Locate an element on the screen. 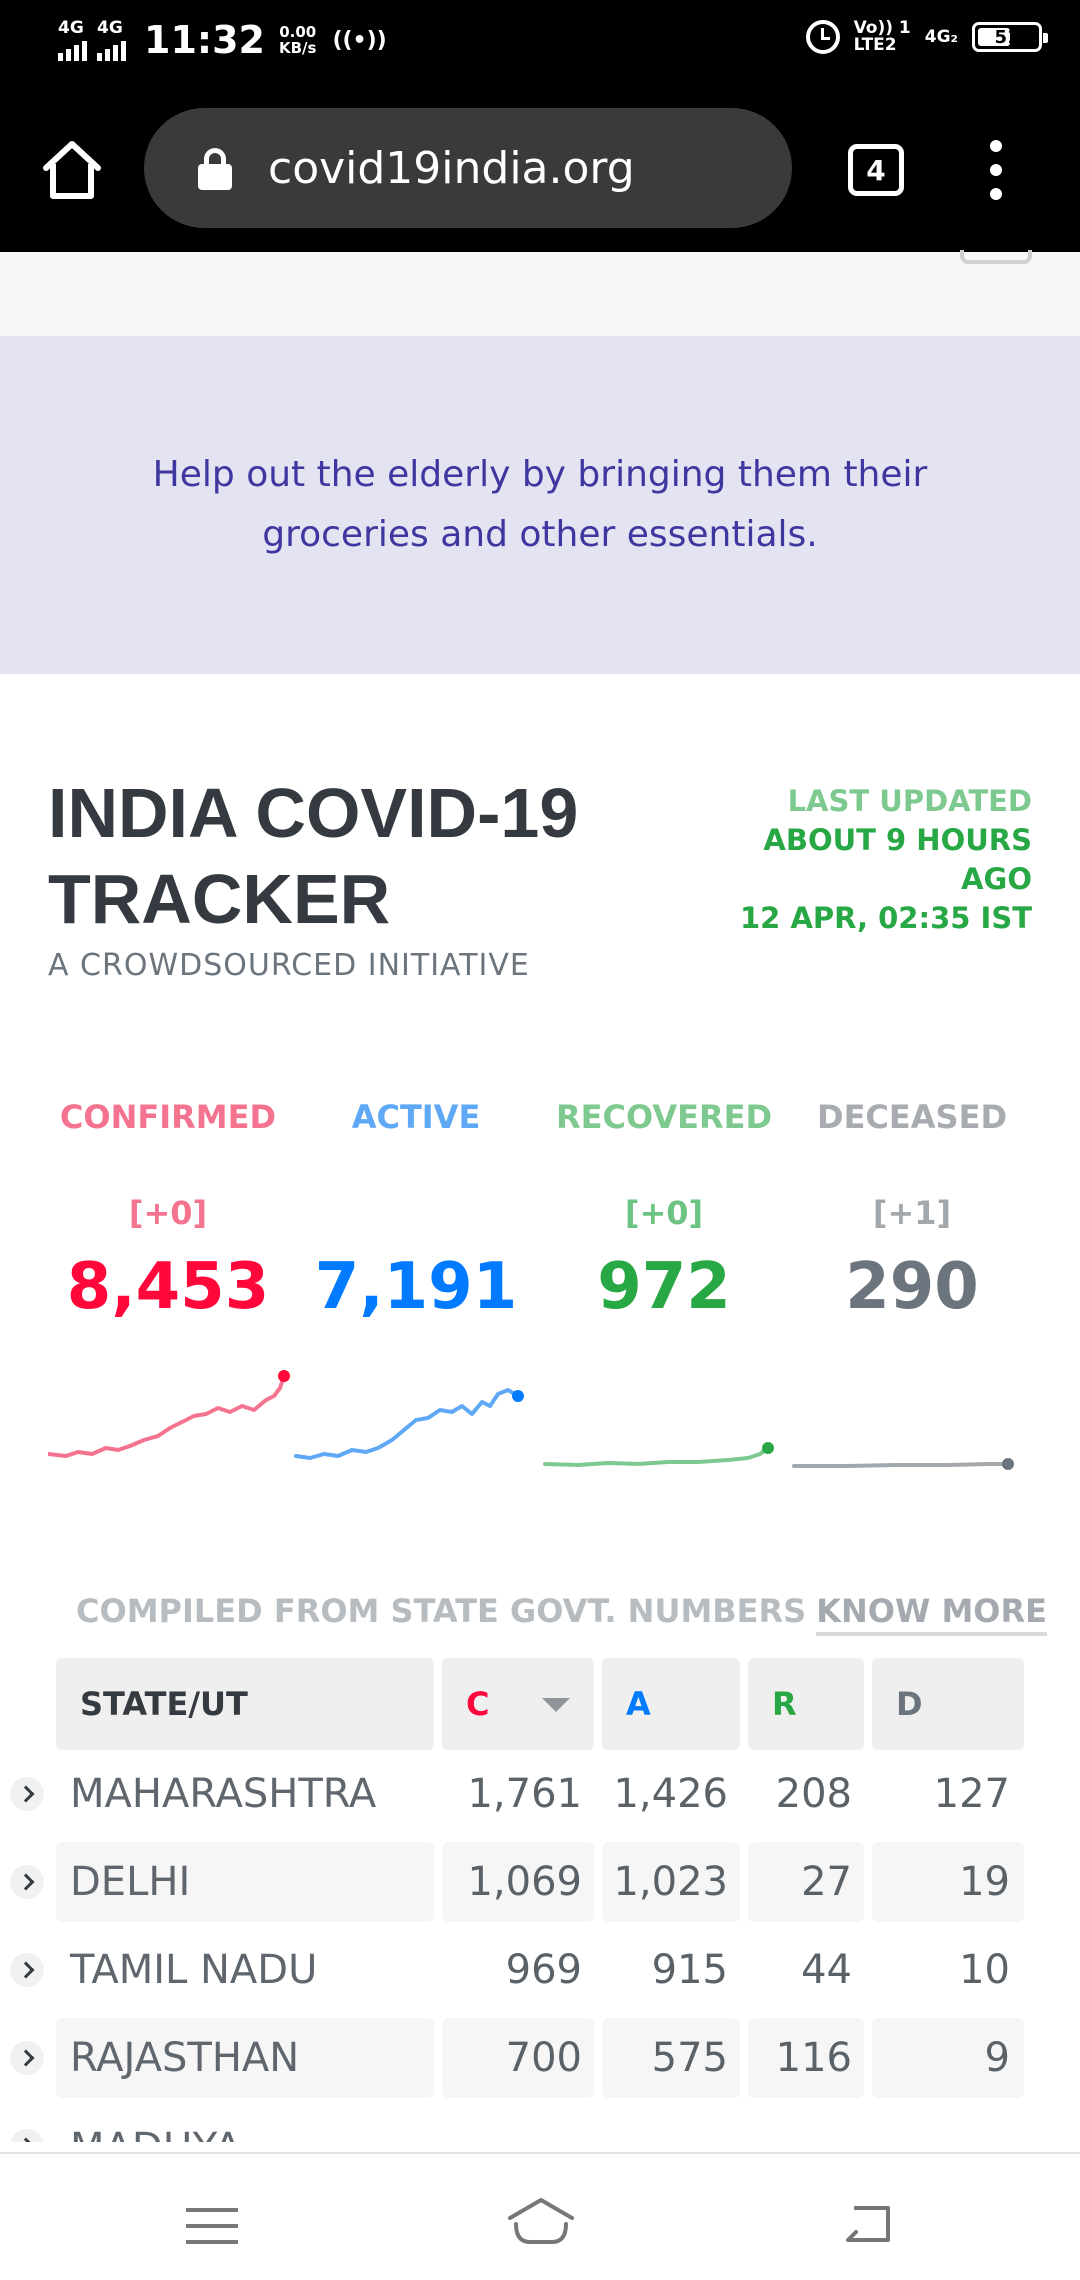 The width and height of the screenshot is (1080, 2280). cell-deceased: 10 is located at coordinates (984, 1970).